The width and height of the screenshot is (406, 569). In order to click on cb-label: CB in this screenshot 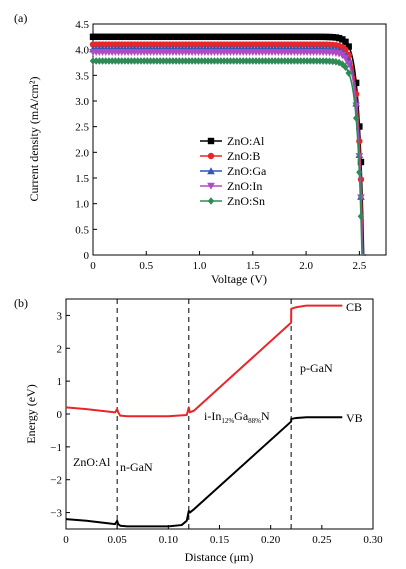, I will do `click(354, 307)`.